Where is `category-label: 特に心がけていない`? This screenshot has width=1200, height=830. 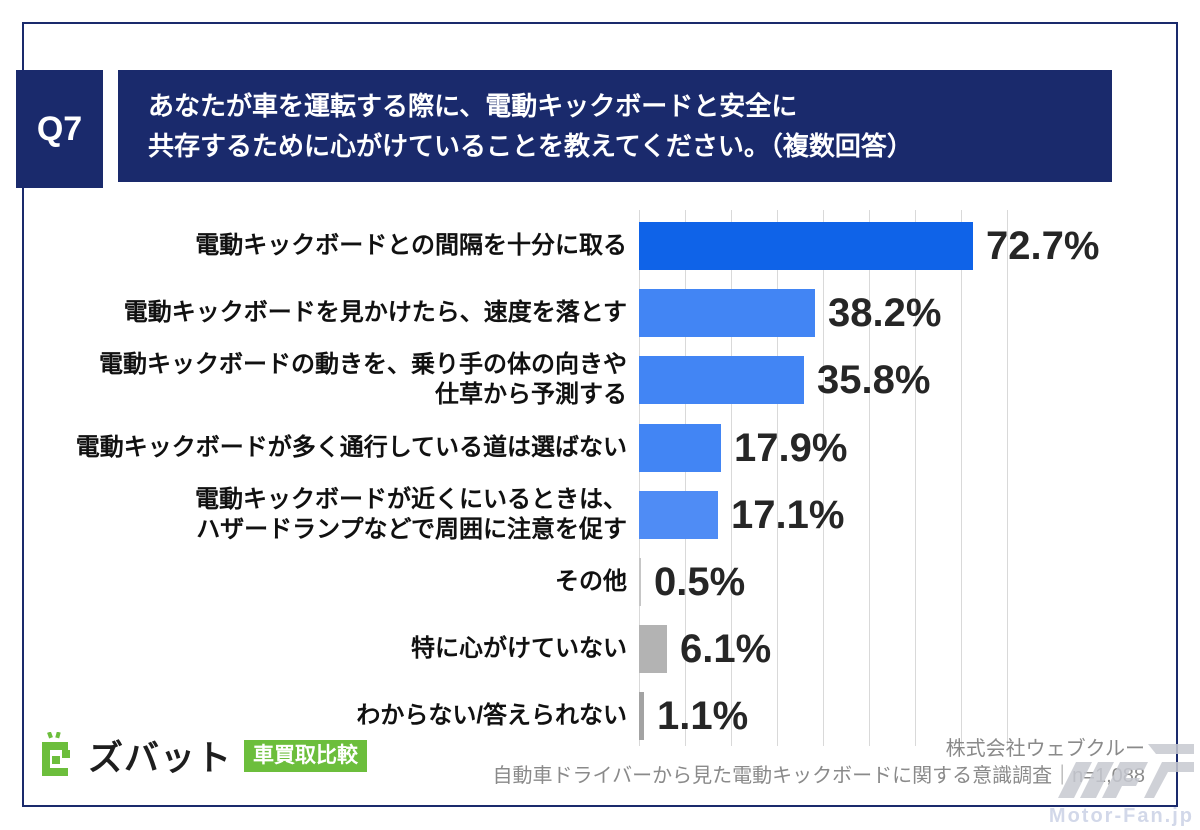 category-label: 特に心がけていない is located at coordinates (519, 649).